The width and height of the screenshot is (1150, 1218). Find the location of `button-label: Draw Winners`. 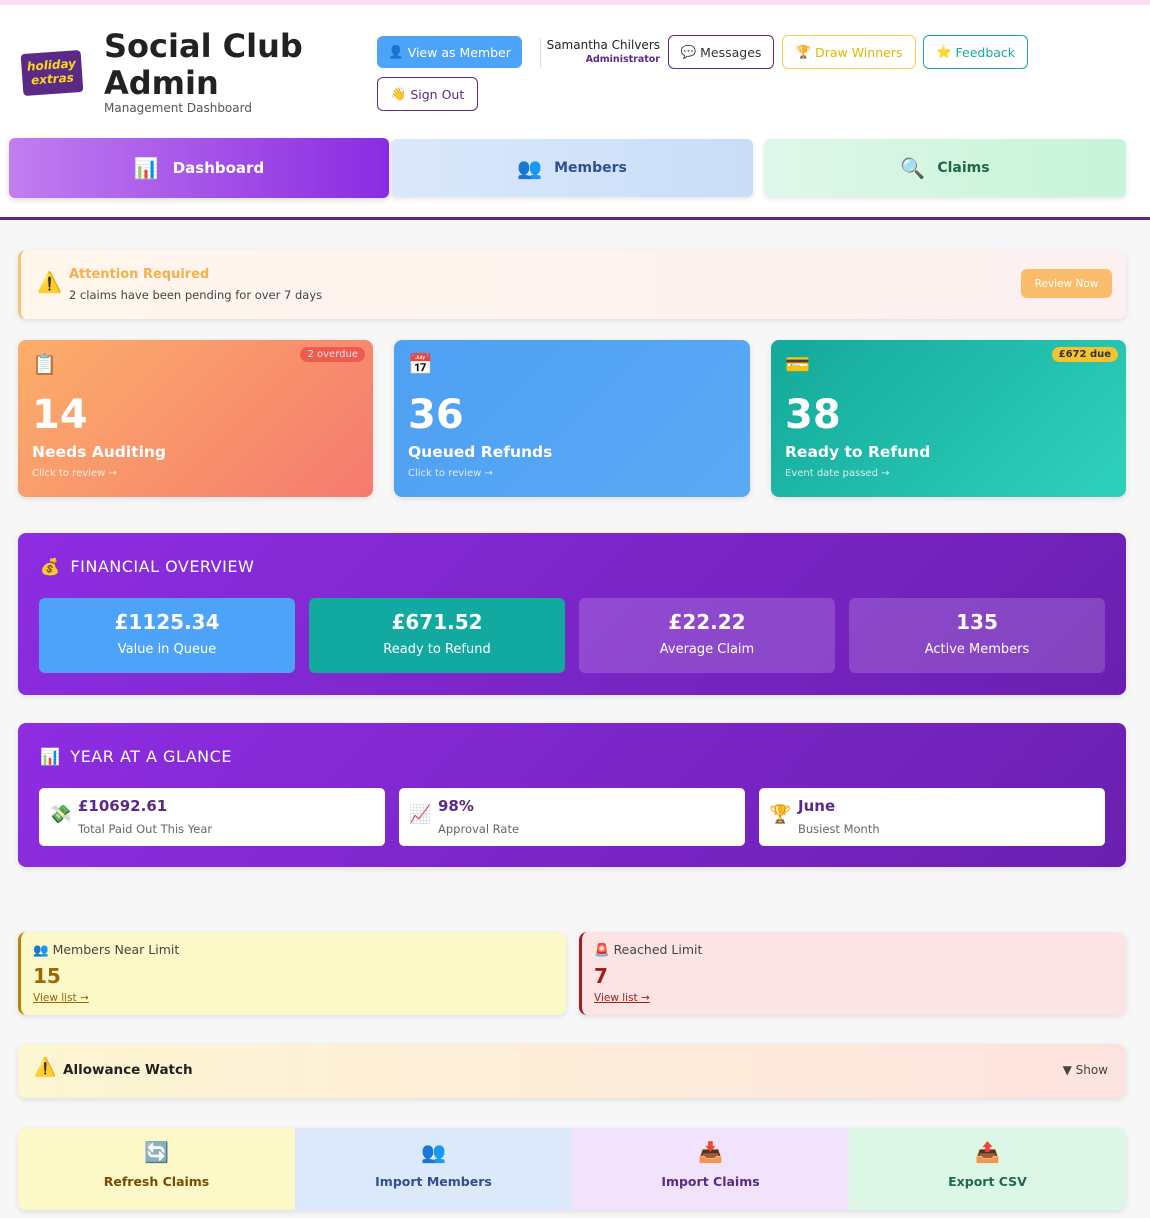

button-label: Draw Winners is located at coordinates (859, 52).